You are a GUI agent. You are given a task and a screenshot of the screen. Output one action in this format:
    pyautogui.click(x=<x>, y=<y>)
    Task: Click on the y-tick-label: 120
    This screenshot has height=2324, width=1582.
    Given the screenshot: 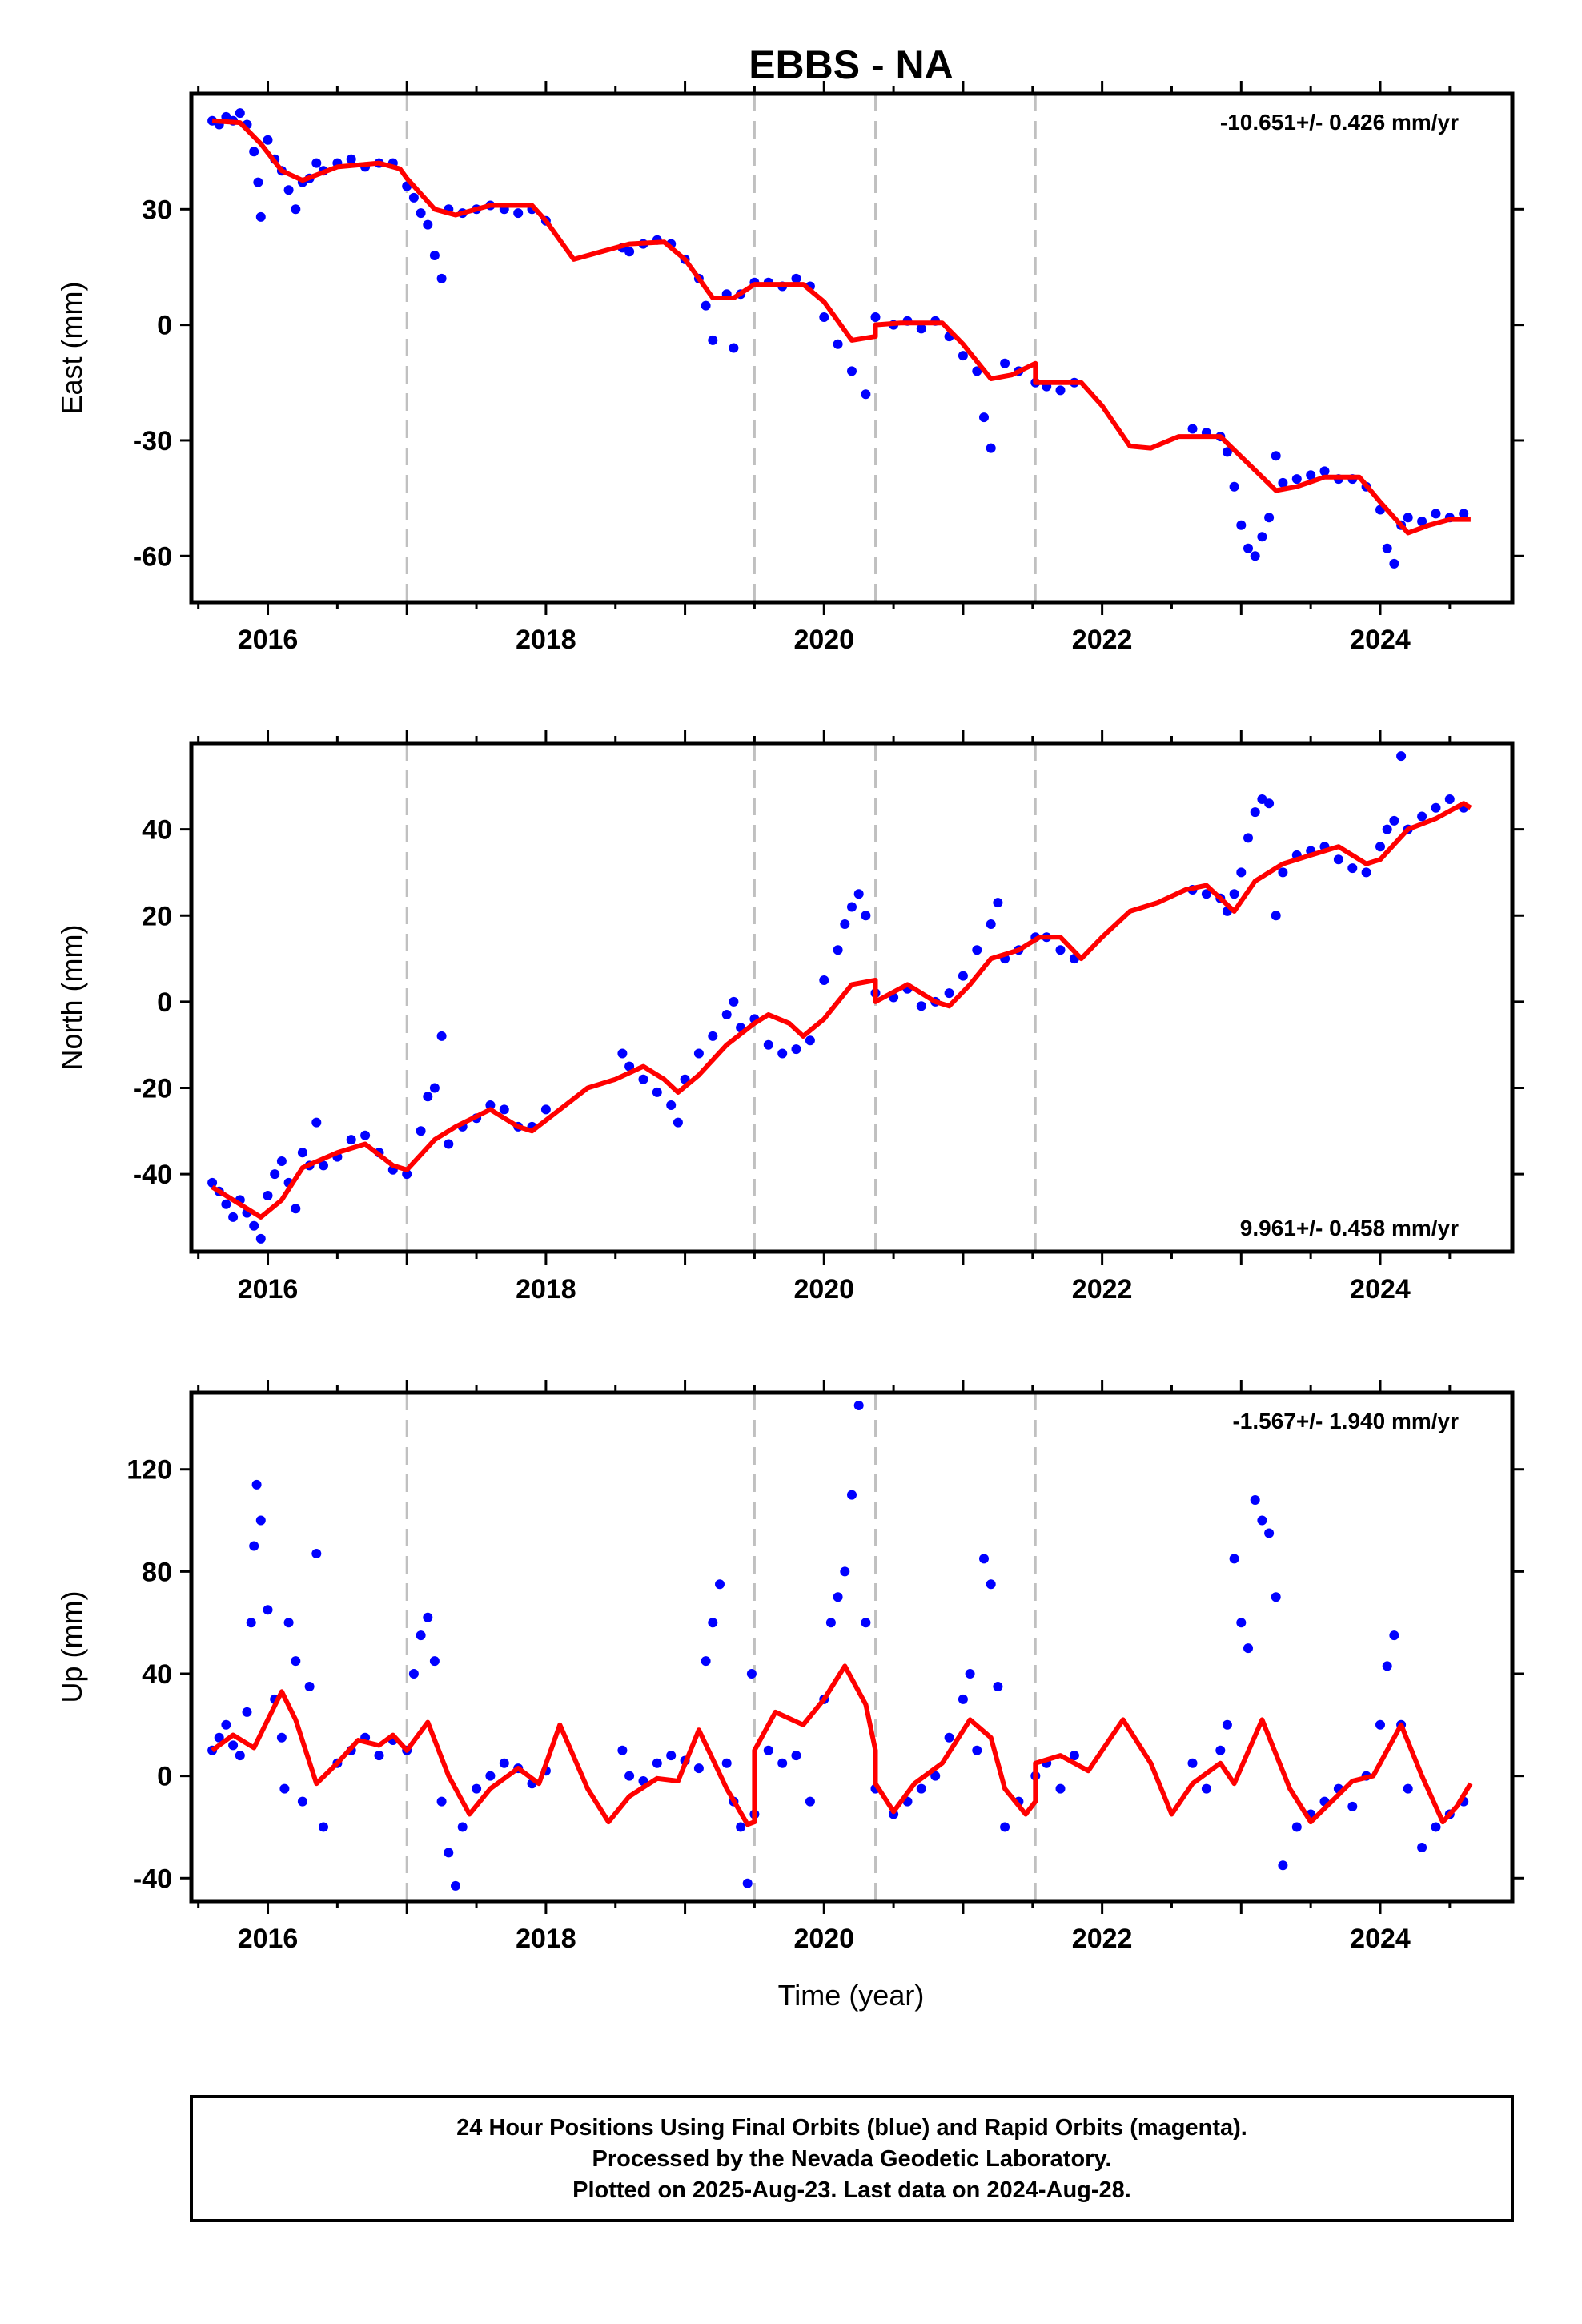 What is the action you would take?
    pyautogui.click(x=149, y=1470)
    